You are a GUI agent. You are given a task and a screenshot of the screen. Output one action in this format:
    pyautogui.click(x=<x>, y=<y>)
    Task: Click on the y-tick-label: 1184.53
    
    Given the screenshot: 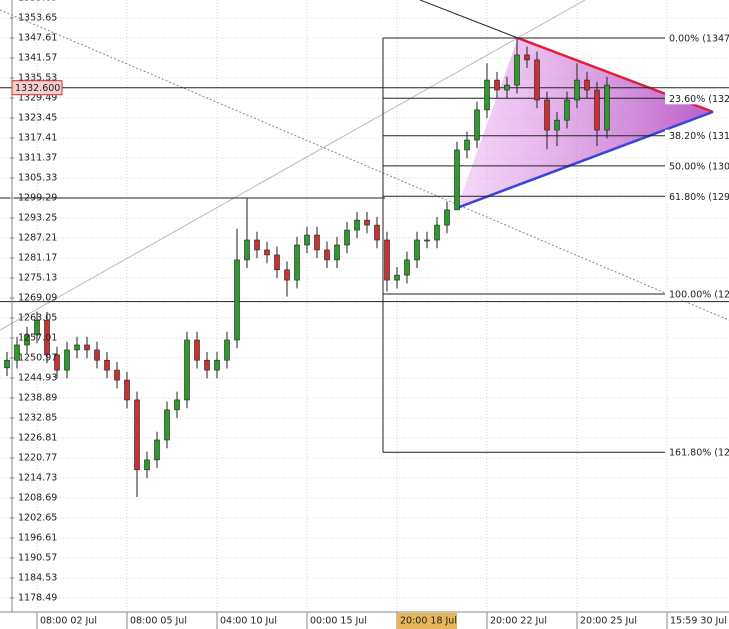 What is the action you would take?
    pyautogui.click(x=37, y=577)
    